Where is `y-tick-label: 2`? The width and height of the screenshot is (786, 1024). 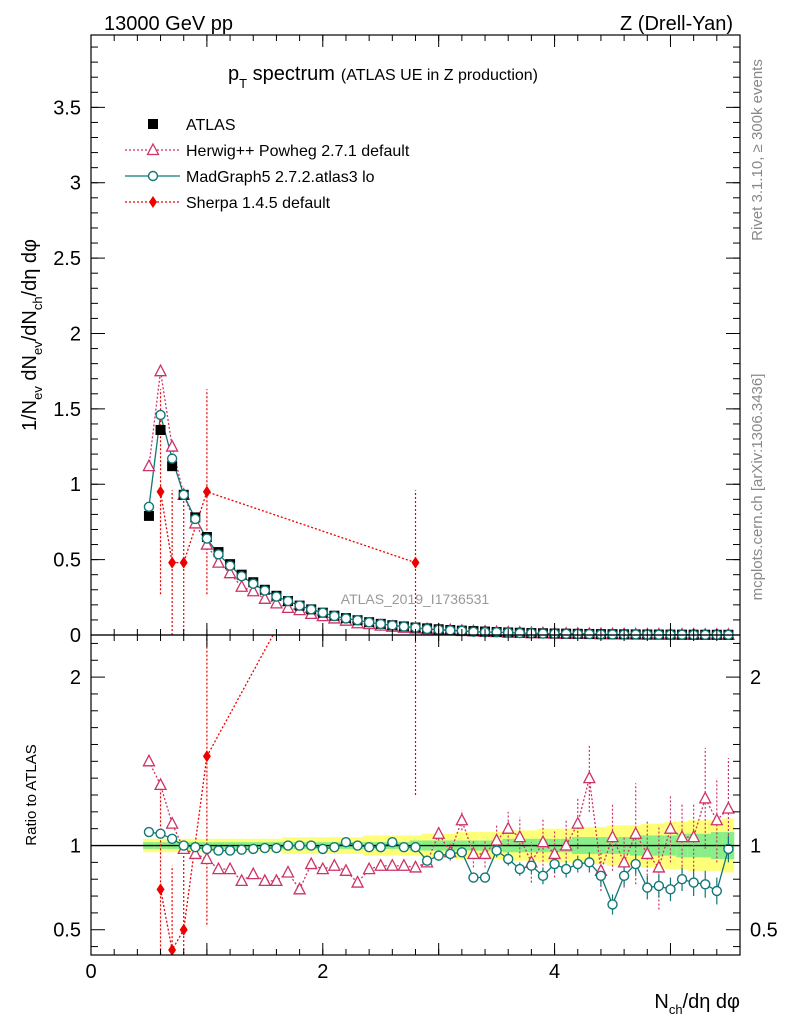
y-tick-label: 2 is located at coordinates (75, 334).